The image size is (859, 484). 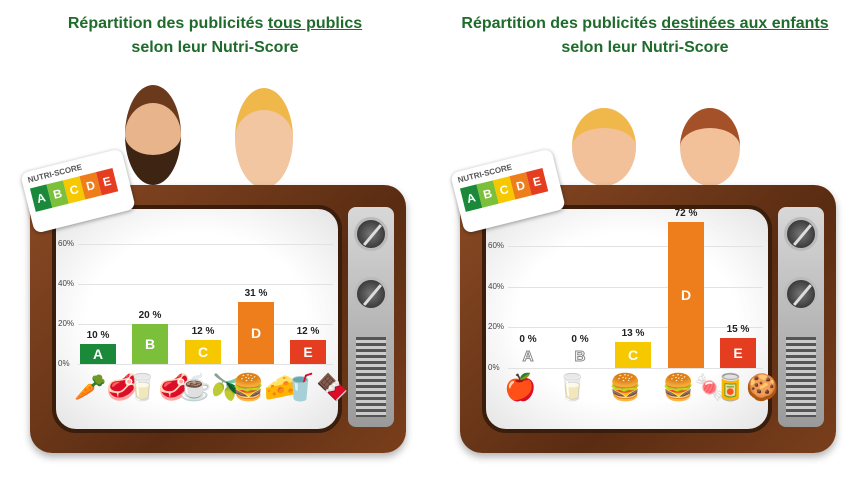 I want to click on bar-B-empty: B, so click(x=580, y=357).